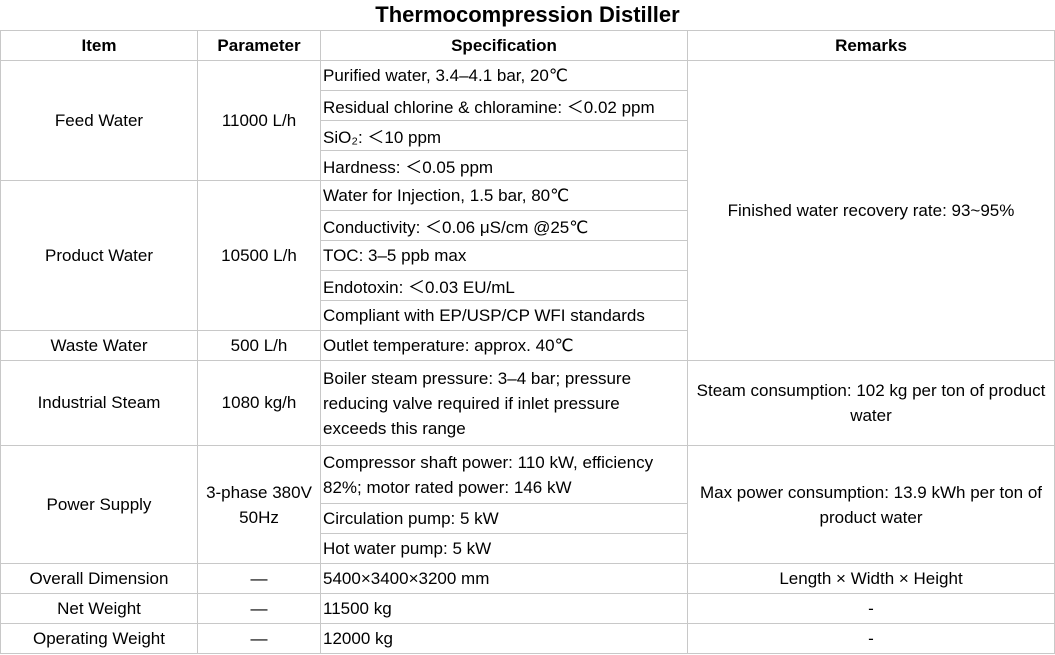 This screenshot has height=655, width=1055. I want to click on power-supply-parameter: 3-phase 380V 50Hz, so click(259, 504).